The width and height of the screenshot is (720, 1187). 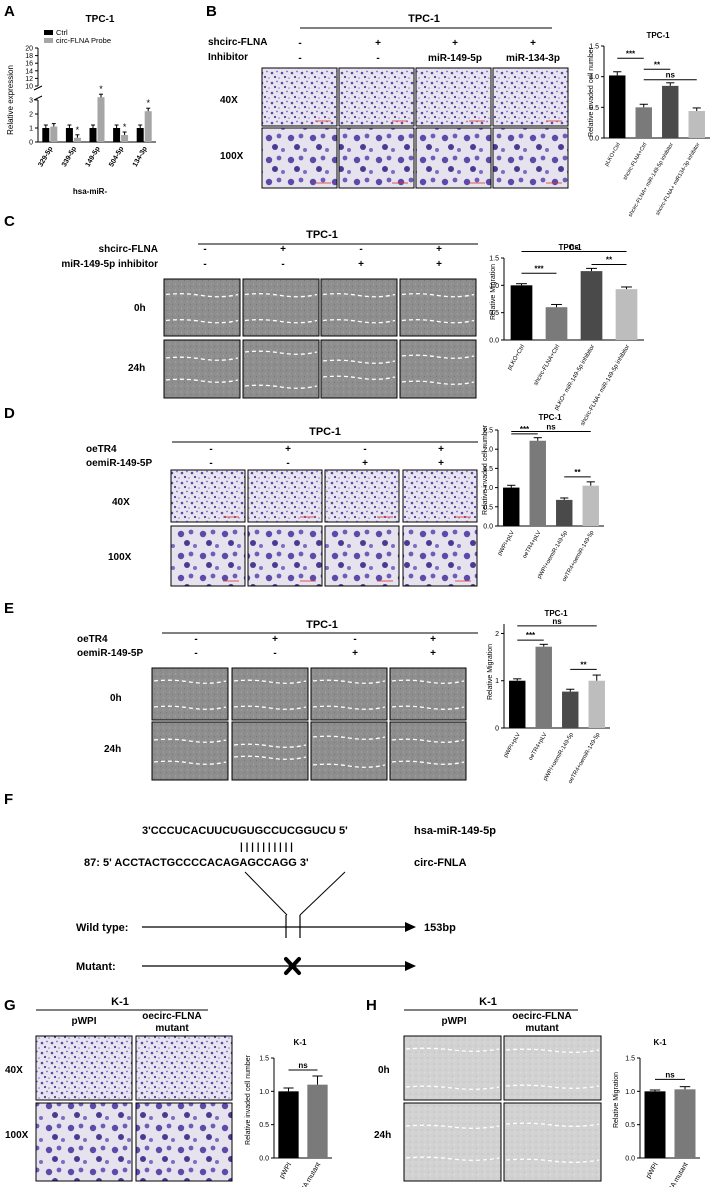 What do you see at coordinates (184, 1142) in the screenshot?
I see `micrograph-g-100x-mutant` at bounding box center [184, 1142].